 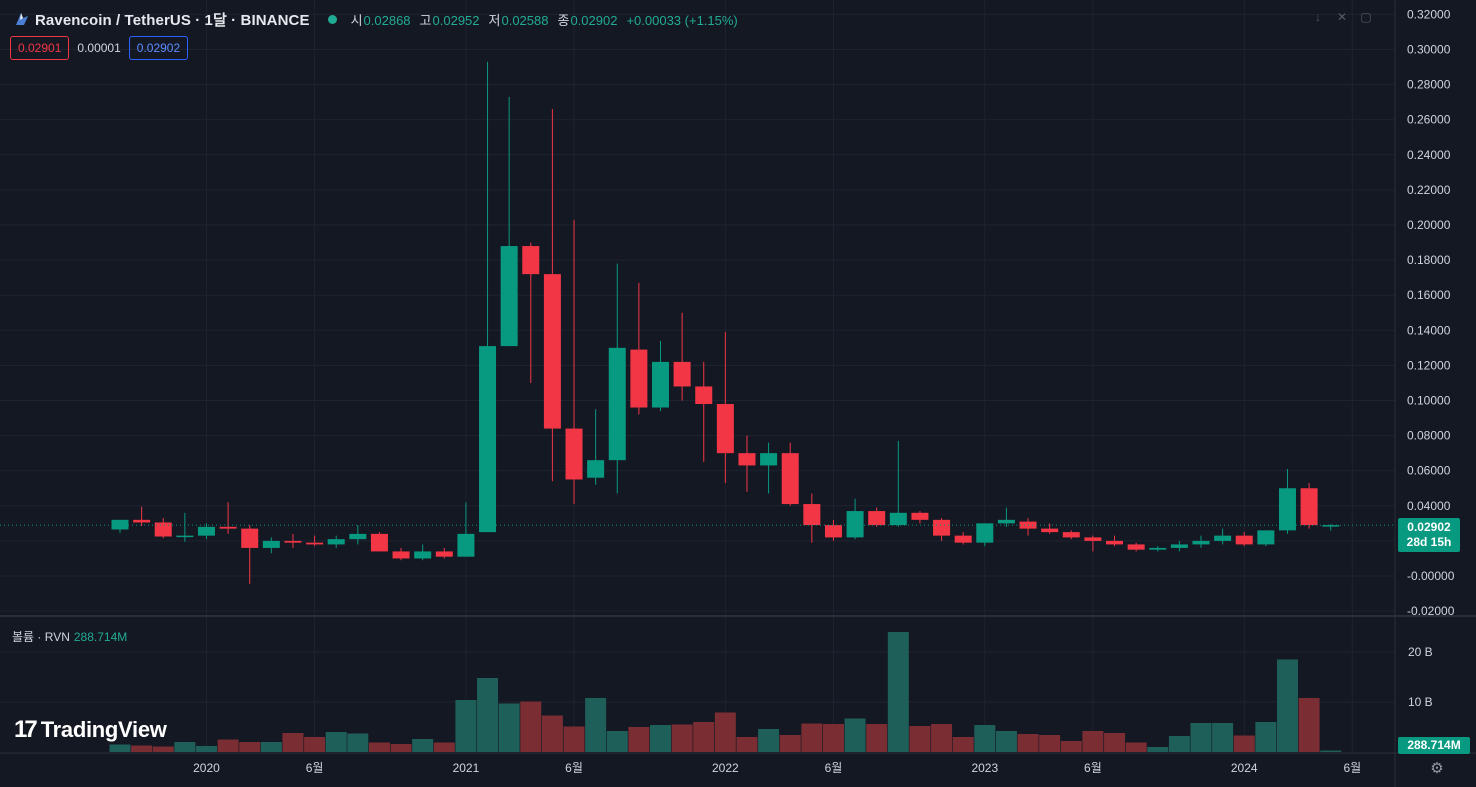 What do you see at coordinates (1429, 120) in the screenshot?
I see `price-tick-label: 0.26000` at bounding box center [1429, 120].